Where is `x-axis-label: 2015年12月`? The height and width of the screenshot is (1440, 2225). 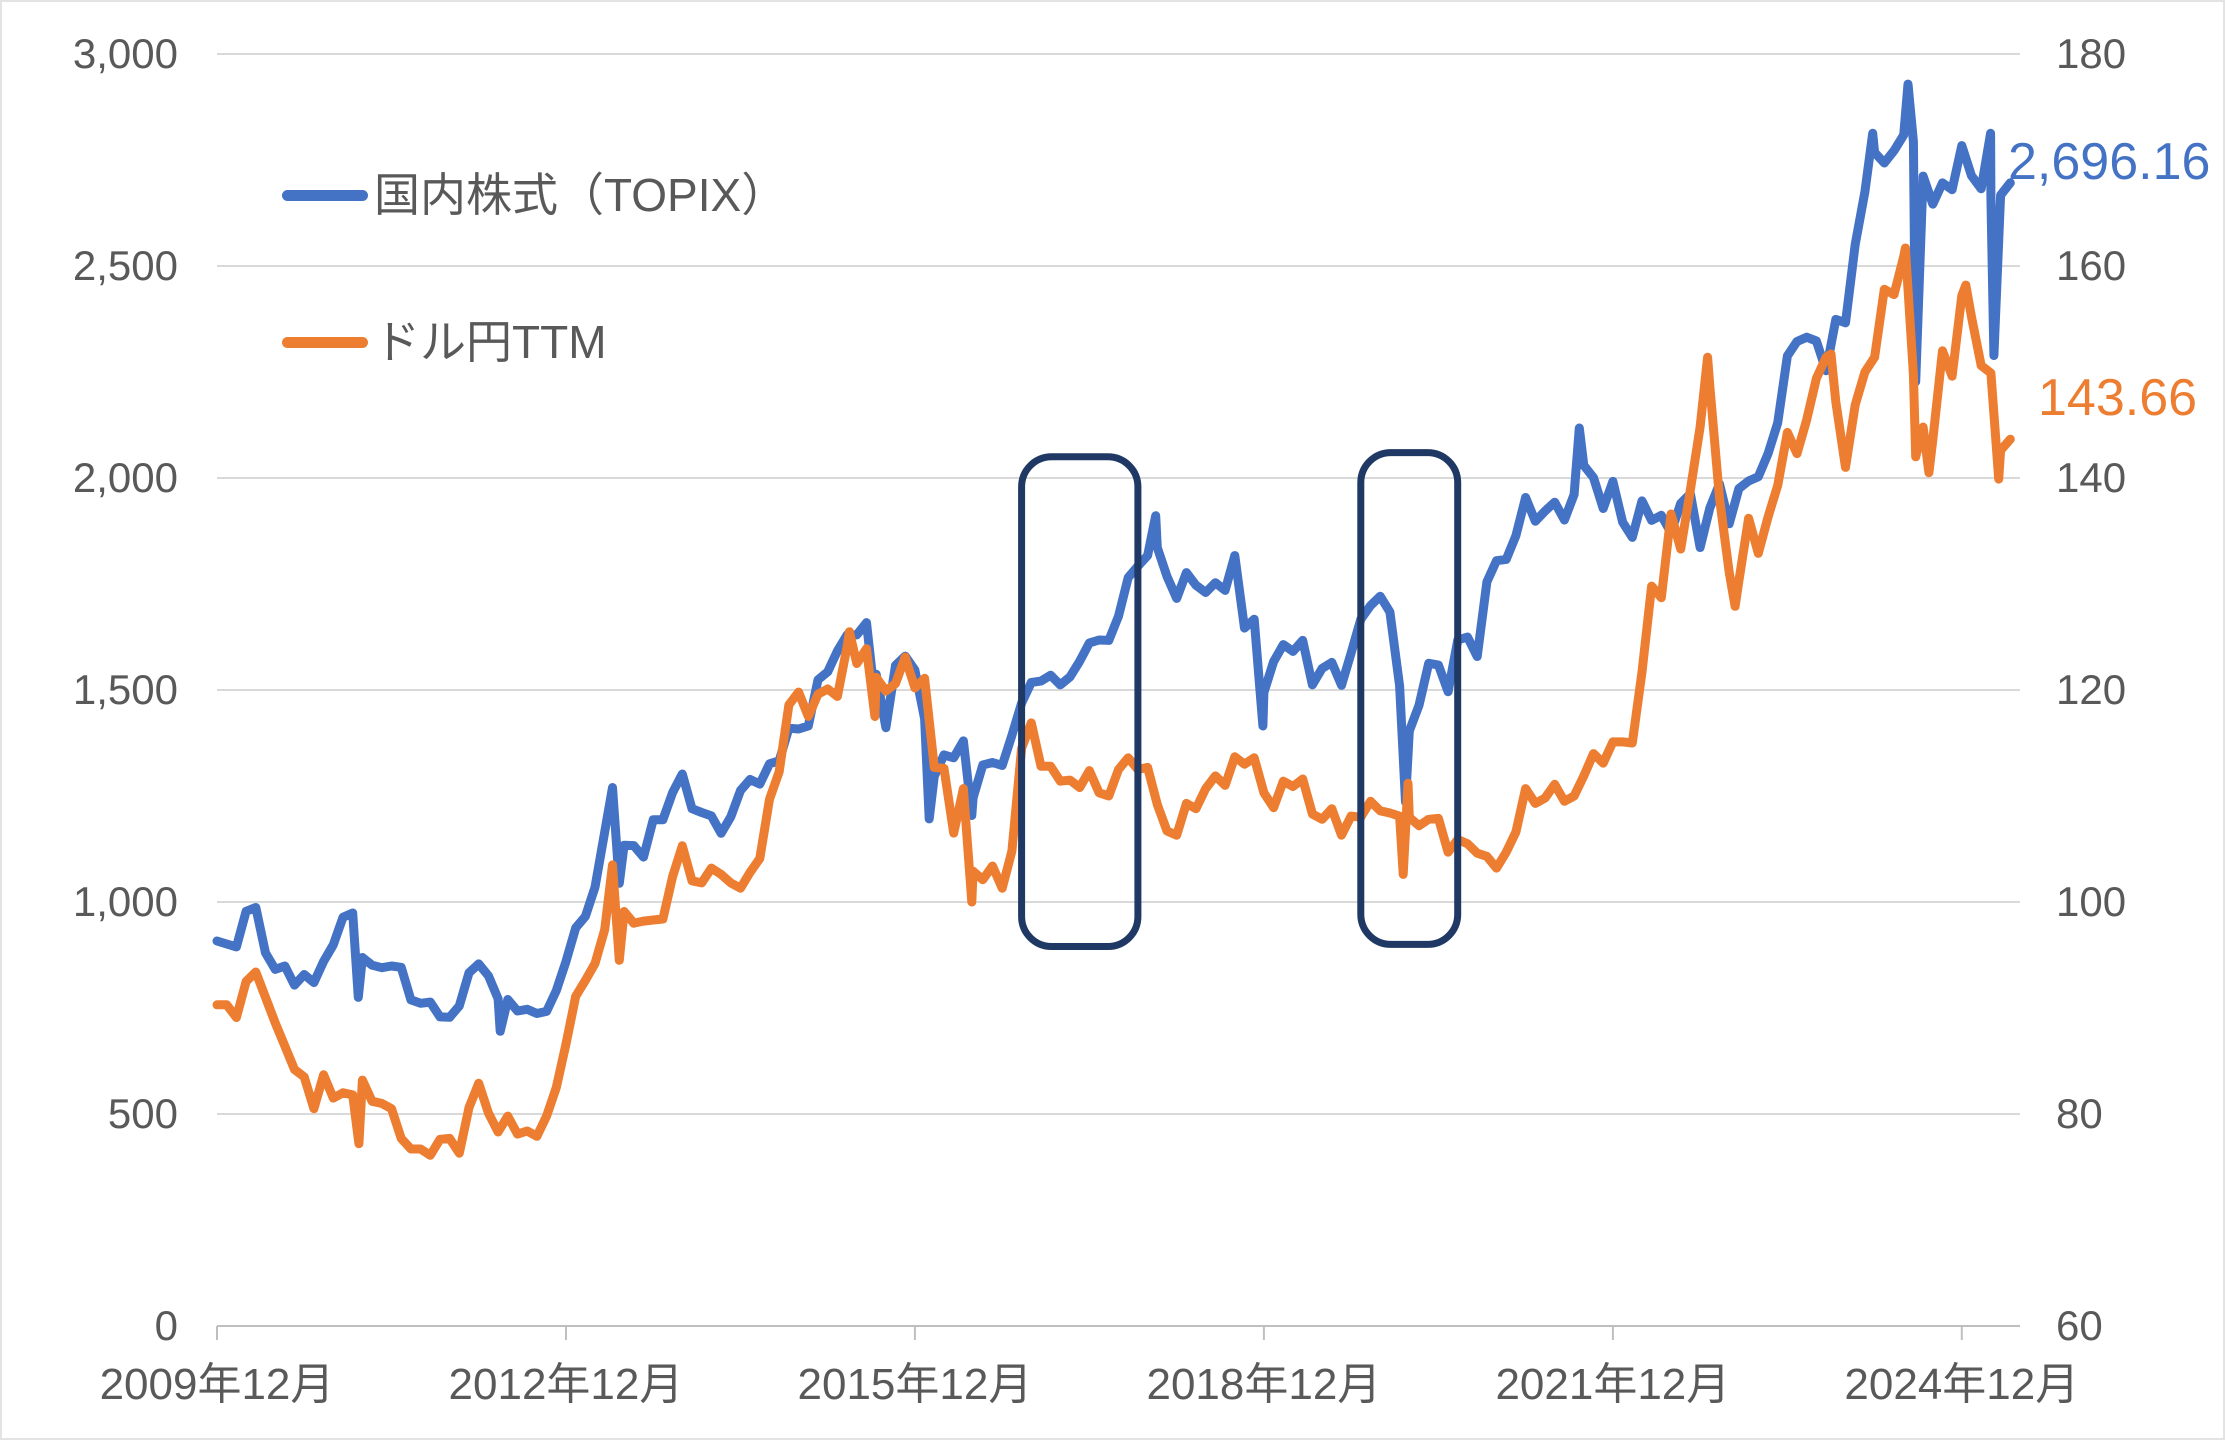
x-axis-label: 2015年12月 is located at coordinates (915, 1384).